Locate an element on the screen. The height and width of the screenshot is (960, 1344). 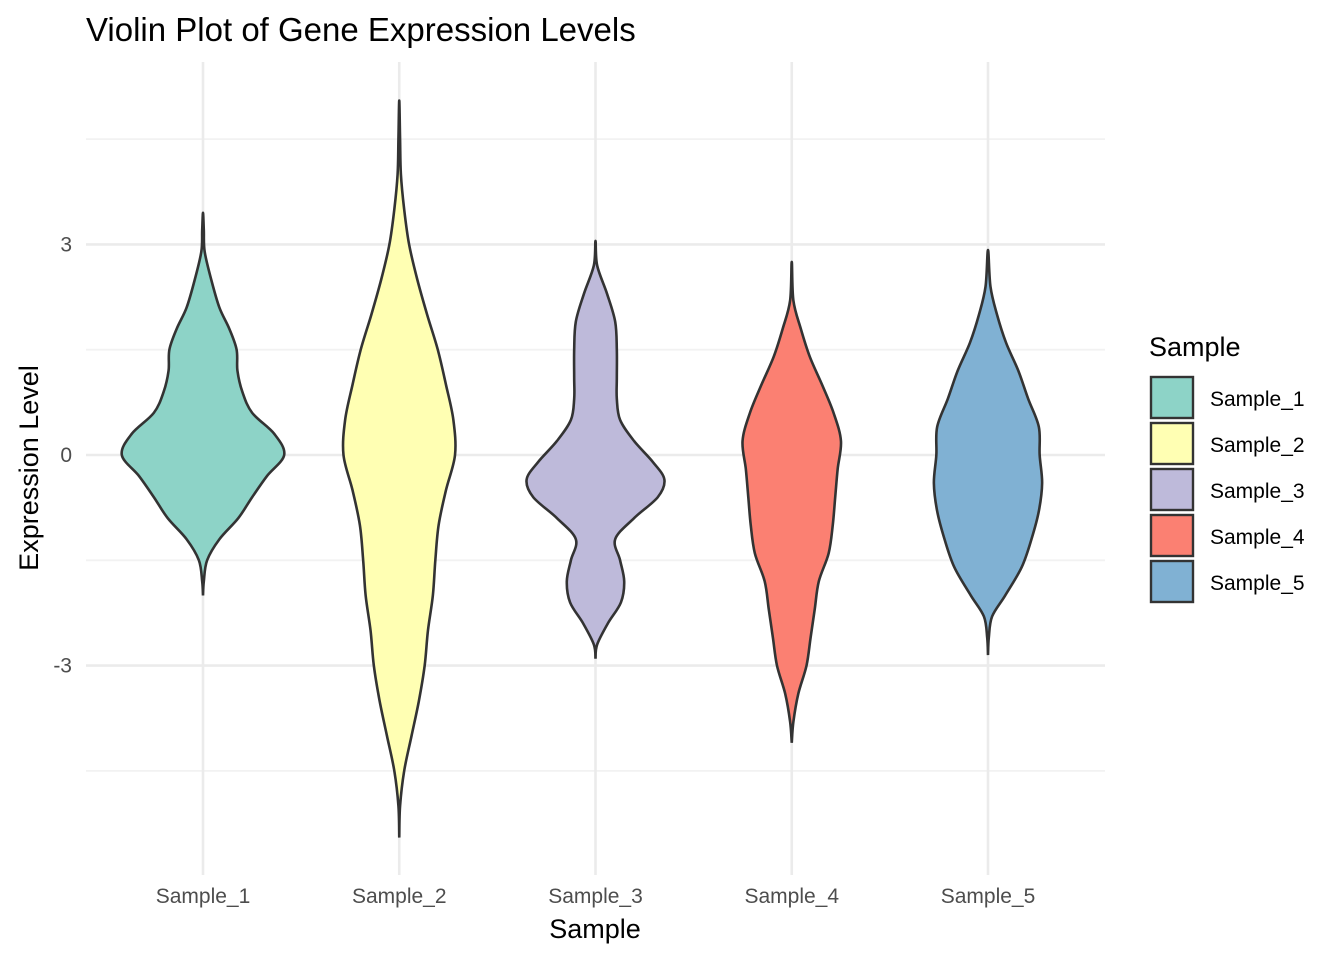
legend-label: Sample_2 is located at coordinates (1257, 445).